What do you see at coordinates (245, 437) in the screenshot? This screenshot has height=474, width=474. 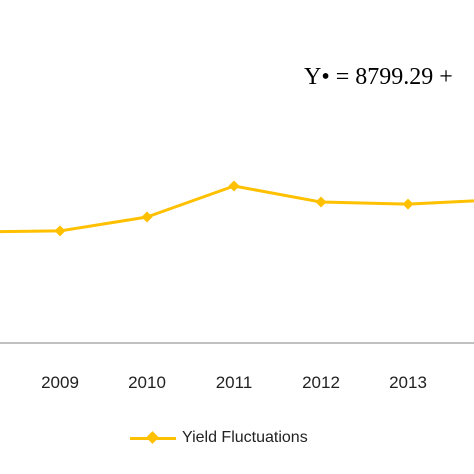 I see `legend-label: Yield Fluctuations` at bounding box center [245, 437].